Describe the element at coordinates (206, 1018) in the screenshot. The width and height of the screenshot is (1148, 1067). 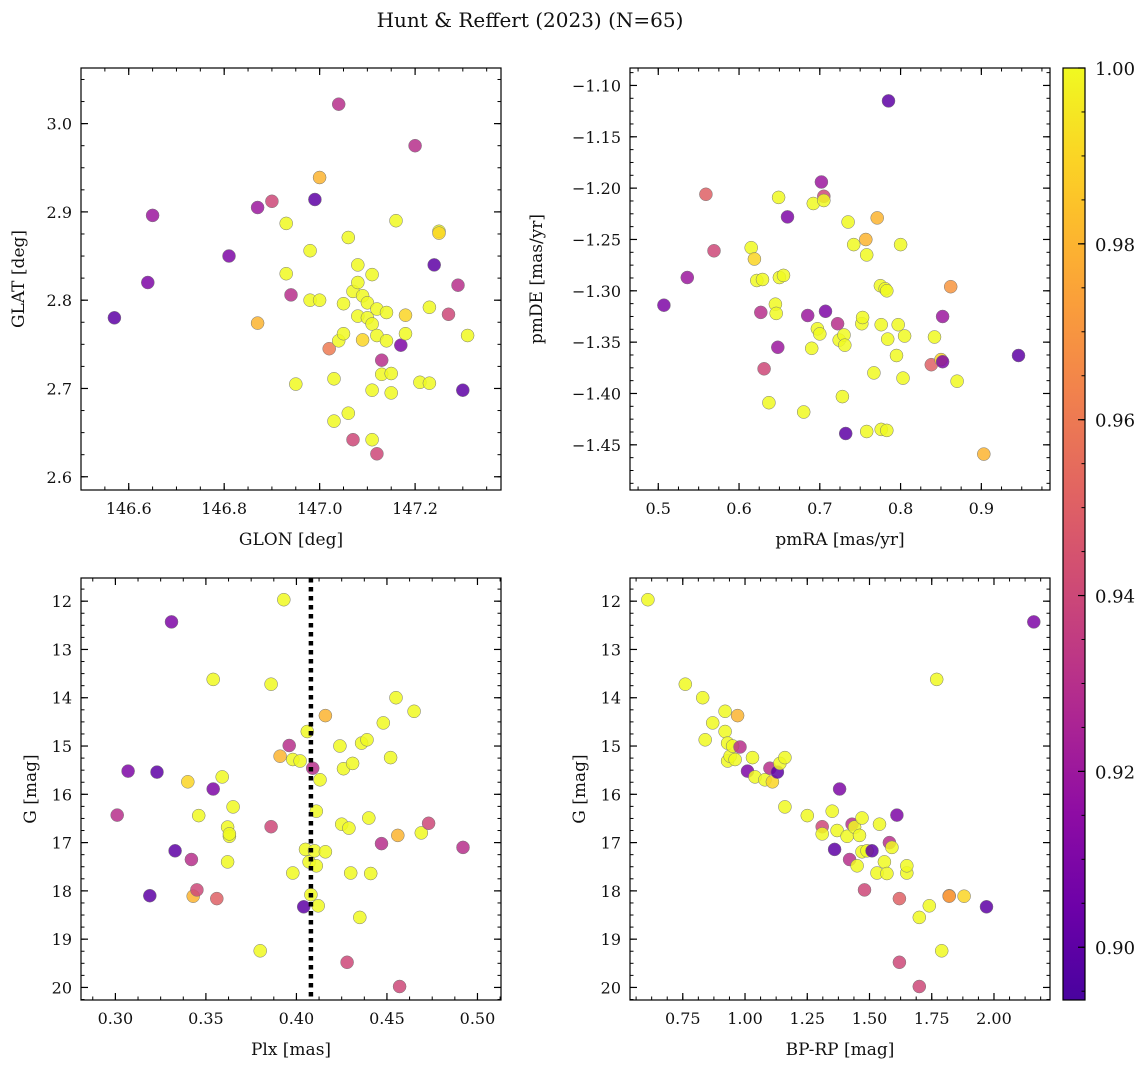
I see `x-tick-label: 0.35` at that location.